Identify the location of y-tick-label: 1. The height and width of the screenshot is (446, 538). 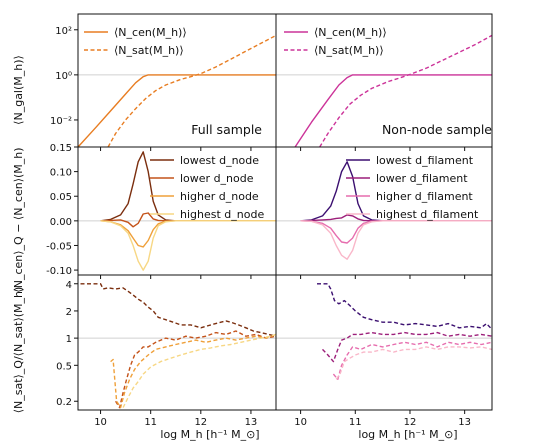
(69, 339).